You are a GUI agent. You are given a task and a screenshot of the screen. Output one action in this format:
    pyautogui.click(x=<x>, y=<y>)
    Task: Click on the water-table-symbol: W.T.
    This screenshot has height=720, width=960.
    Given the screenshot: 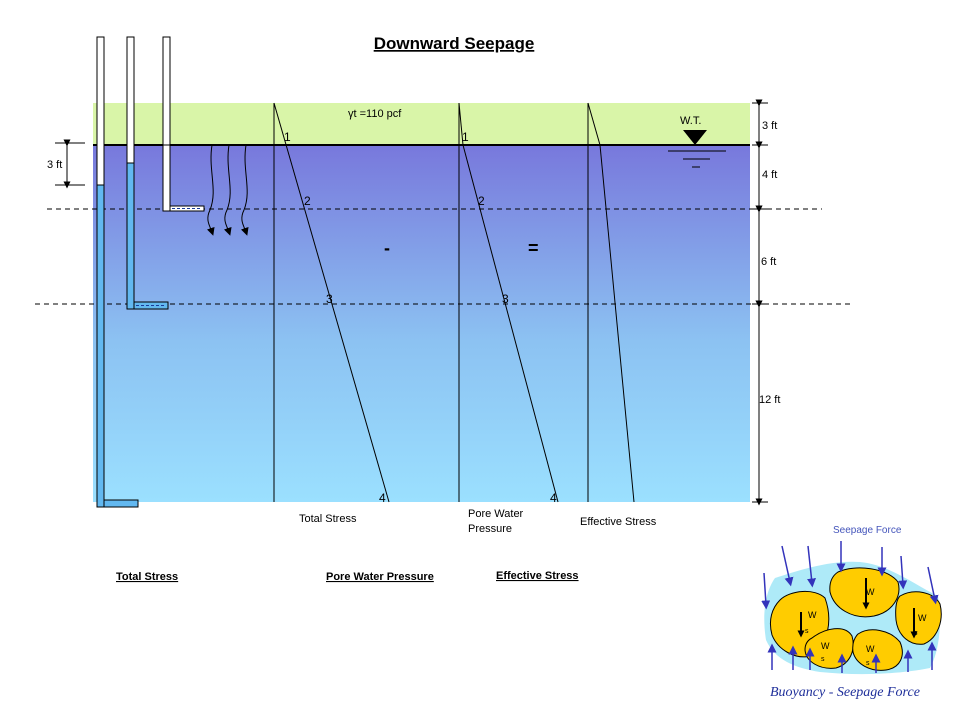 What is the action you would take?
    pyautogui.click(x=697, y=141)
    